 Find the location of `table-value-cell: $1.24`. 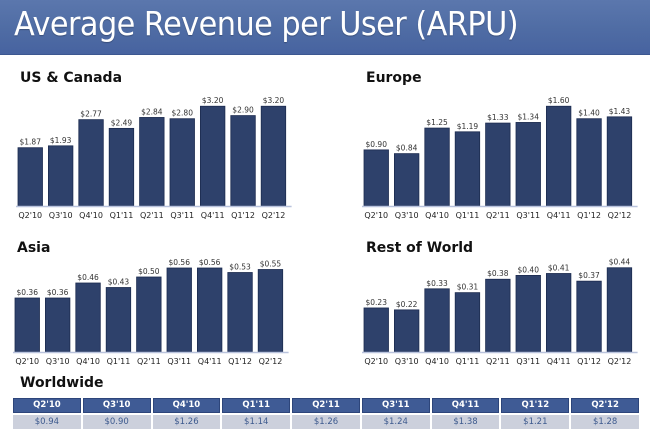

table-value-cell: $1.24 is located at coordinates (395, 422).